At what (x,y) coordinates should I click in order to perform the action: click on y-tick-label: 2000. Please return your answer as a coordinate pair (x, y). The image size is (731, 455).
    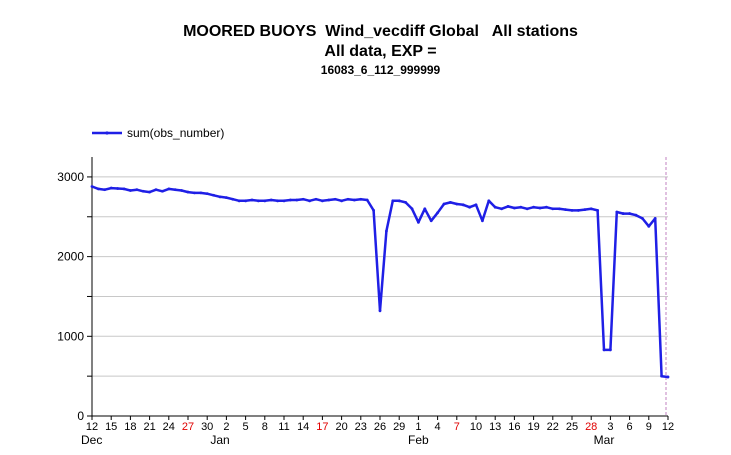
    Looking at the image, I should click on (70, 257).